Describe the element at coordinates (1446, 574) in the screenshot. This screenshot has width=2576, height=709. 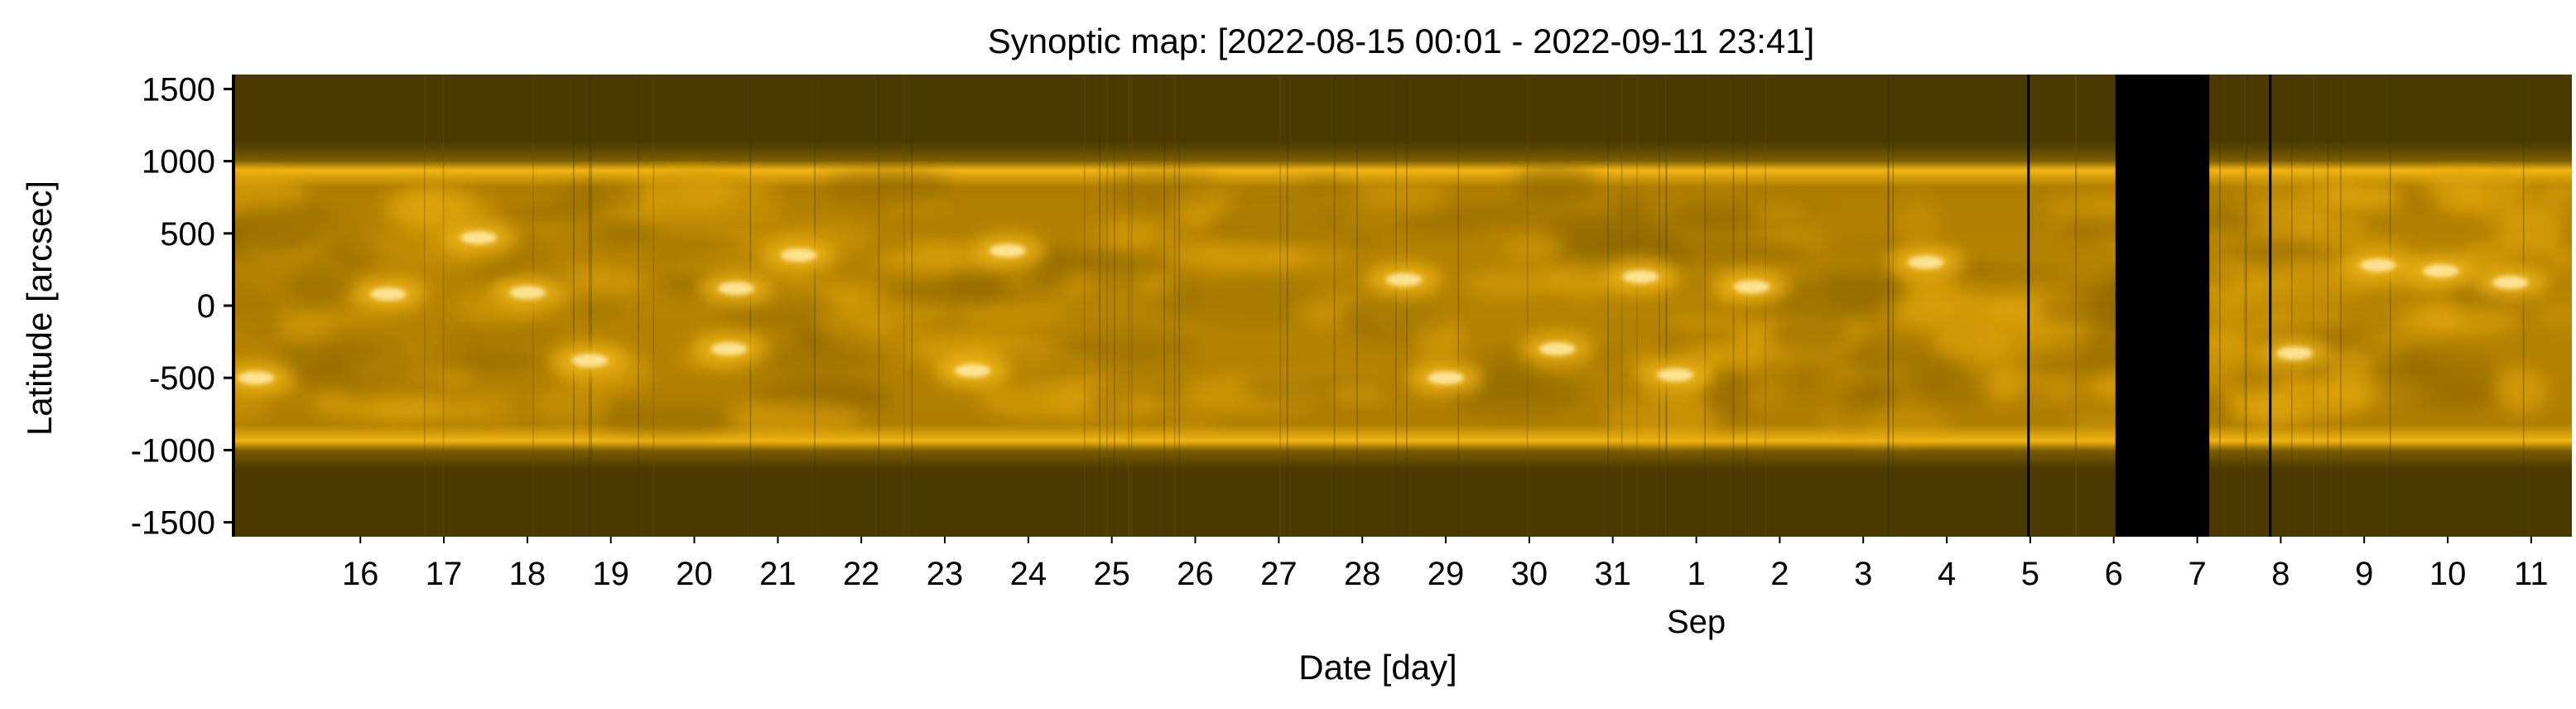
I see `x-tick-label: 29` at that location.